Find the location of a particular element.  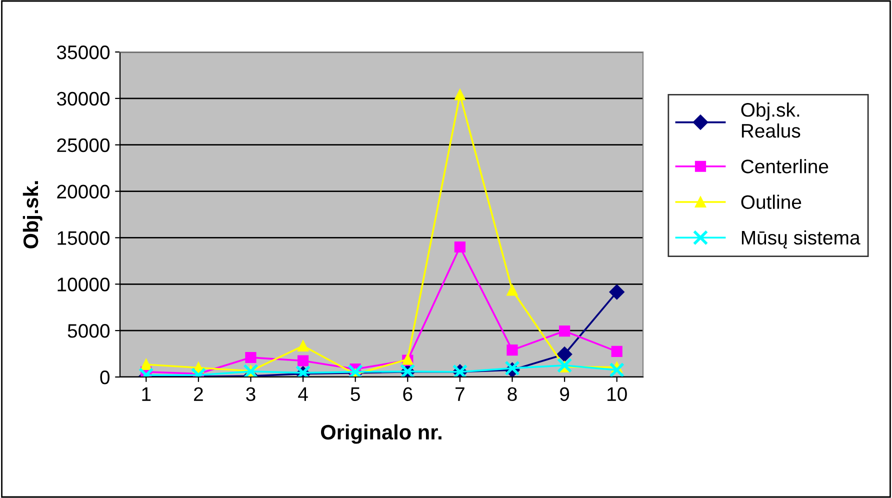

legend-label: Centerline is located at coordinates (784, 166).